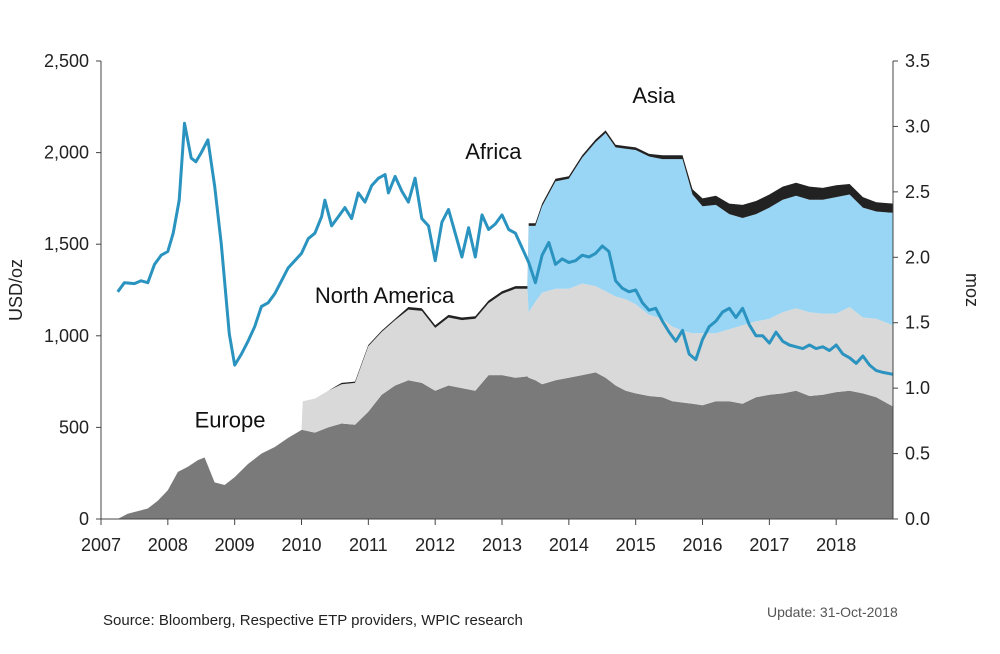  I want to click on y-left-tick-label: 500, so click(74, 427).